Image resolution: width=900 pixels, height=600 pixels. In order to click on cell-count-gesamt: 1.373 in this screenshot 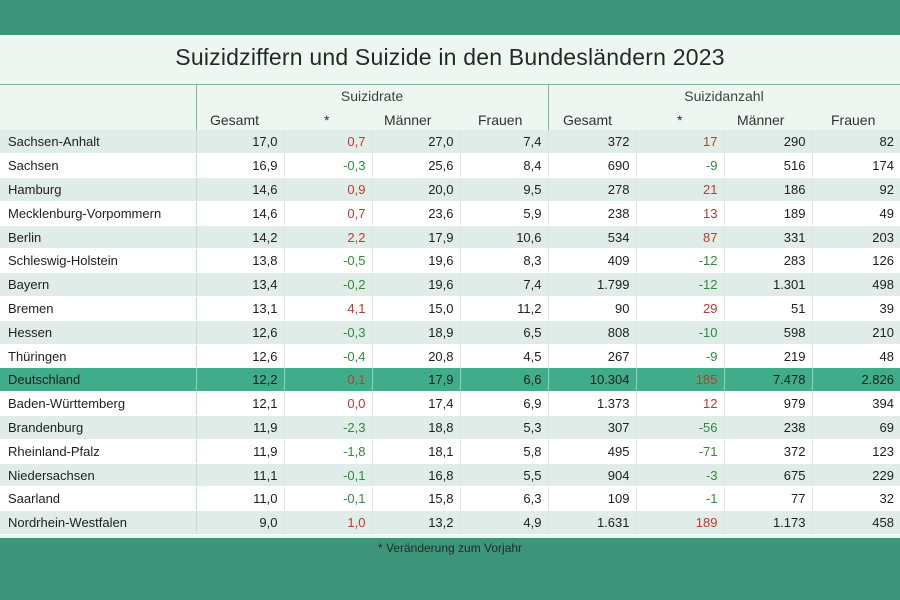, I will do `click(592, 404)`.